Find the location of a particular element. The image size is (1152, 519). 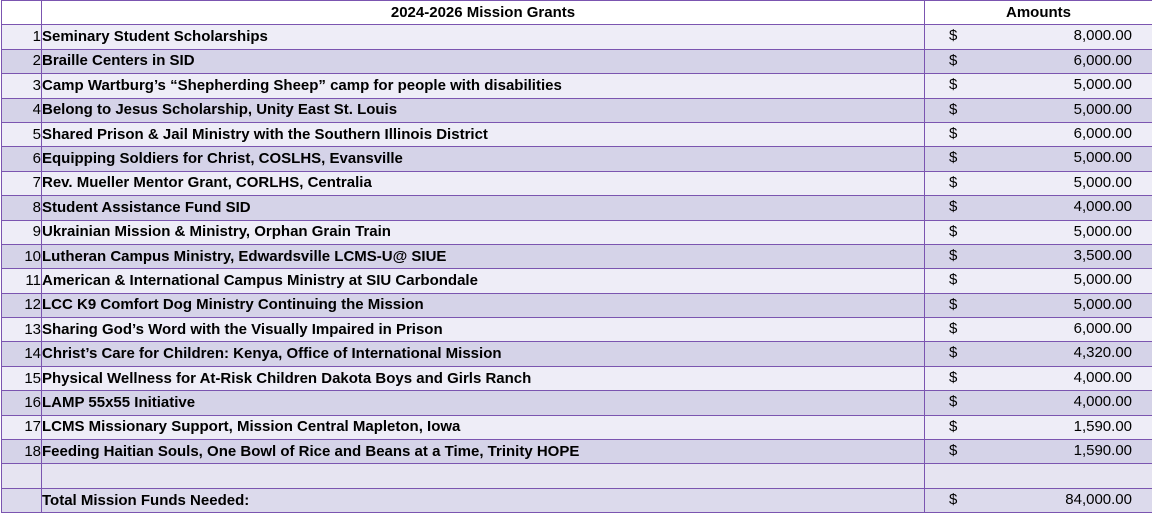

row-number: 18 is located at coordinates (21, 452).